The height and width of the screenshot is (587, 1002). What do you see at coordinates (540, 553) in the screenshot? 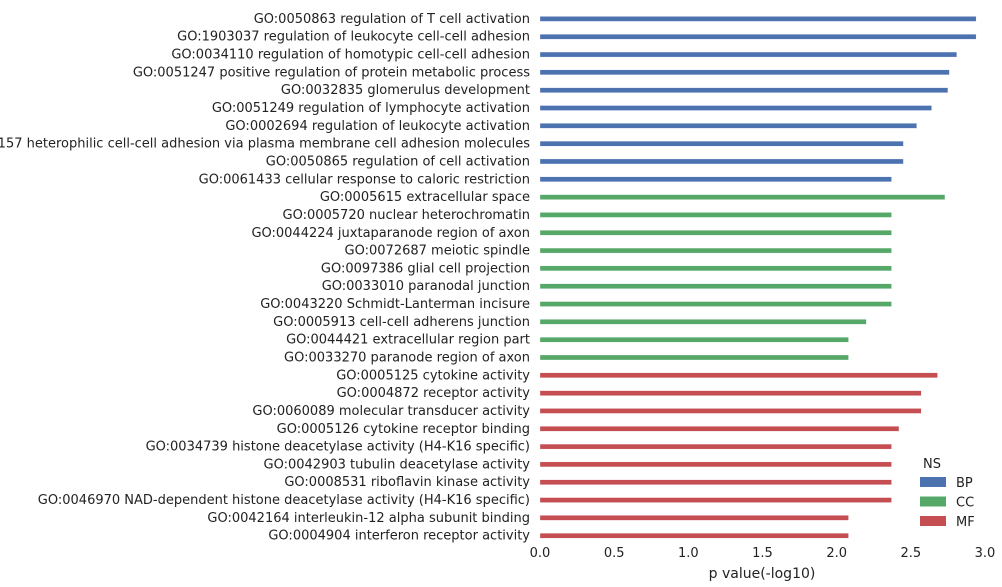
I see `x-tick-label: 0.0` at bounding box center [540, 553].